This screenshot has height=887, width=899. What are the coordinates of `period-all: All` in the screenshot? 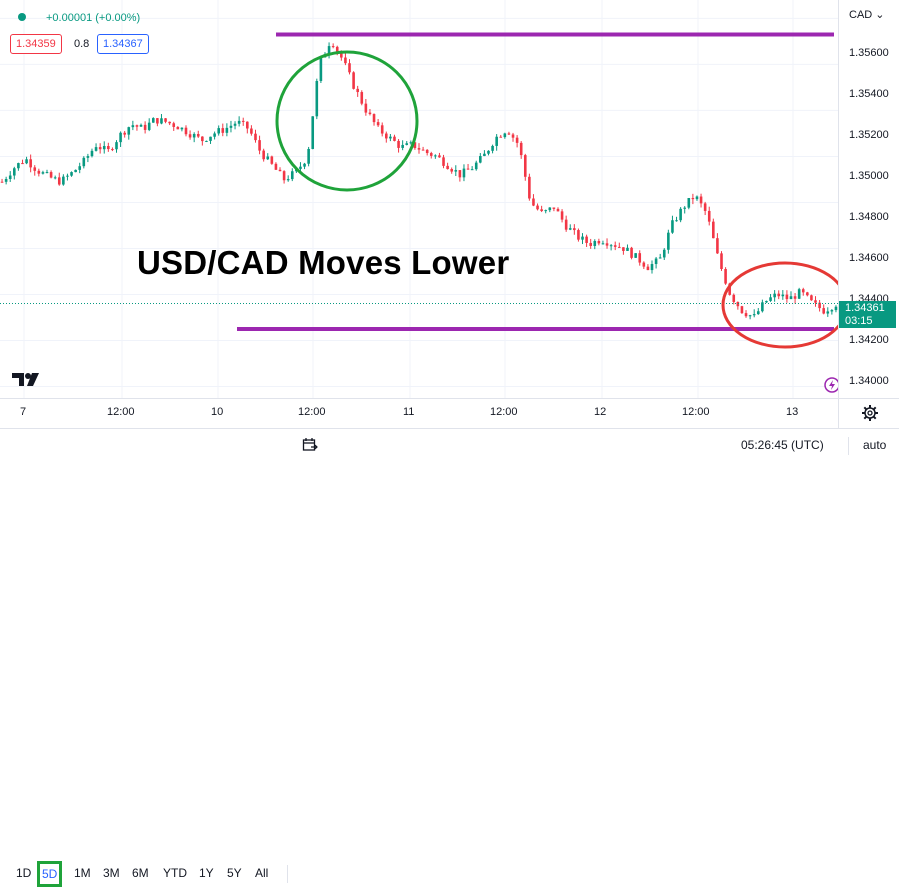 It's located at (262, 873).